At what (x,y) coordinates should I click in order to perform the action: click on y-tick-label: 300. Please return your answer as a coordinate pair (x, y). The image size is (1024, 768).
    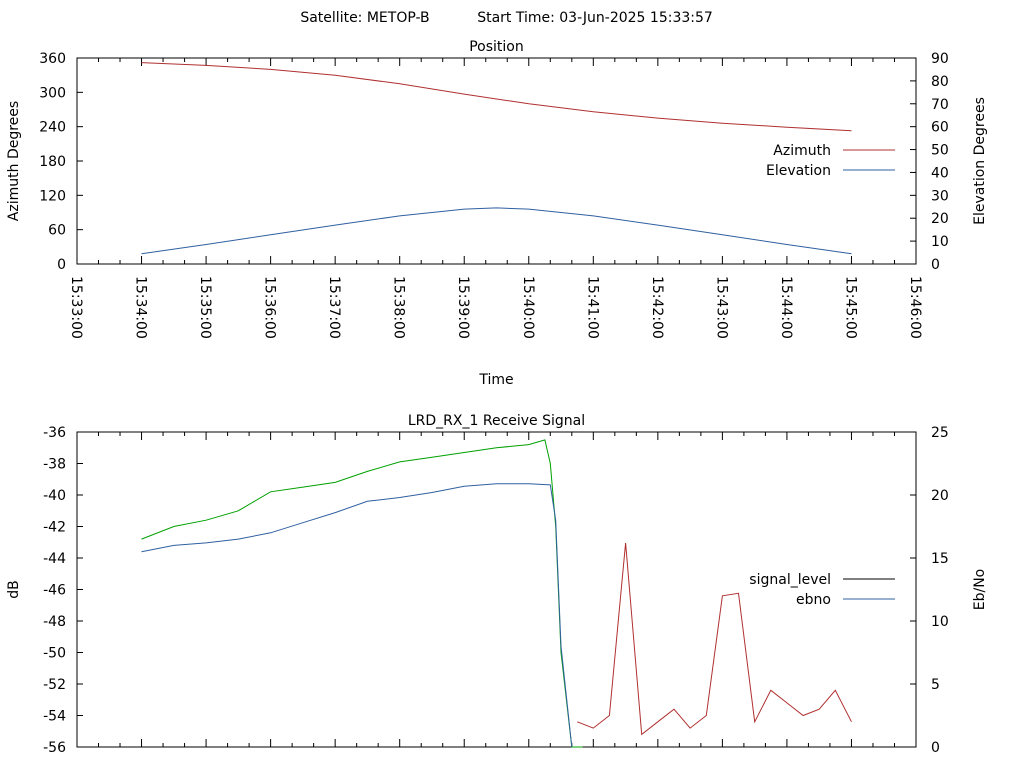
    Looking at the image, I should click on (52, 93).